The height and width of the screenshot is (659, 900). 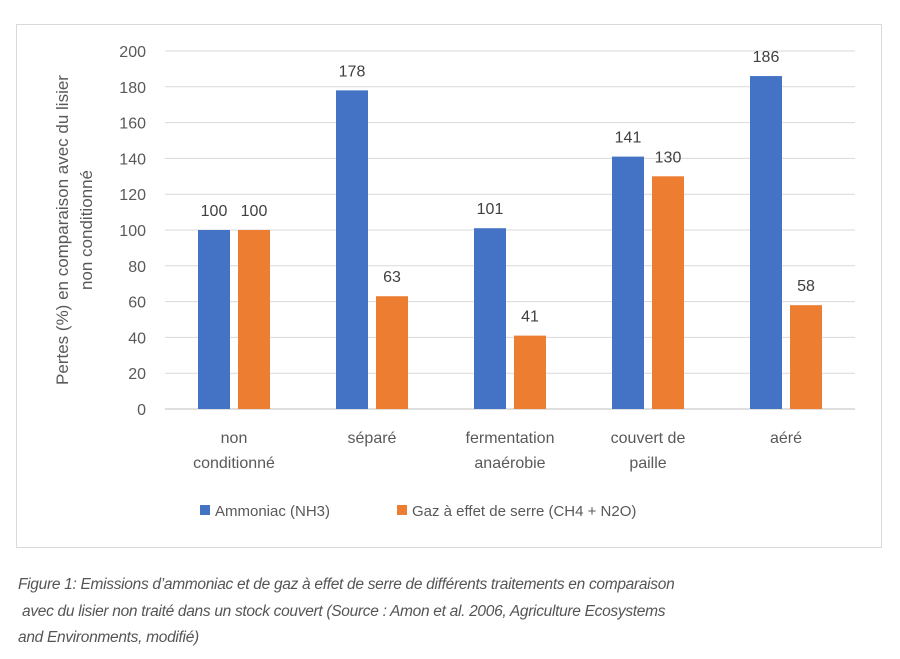 I want to click on x-tick-label: anaérobie, so click(x=509, y=463).